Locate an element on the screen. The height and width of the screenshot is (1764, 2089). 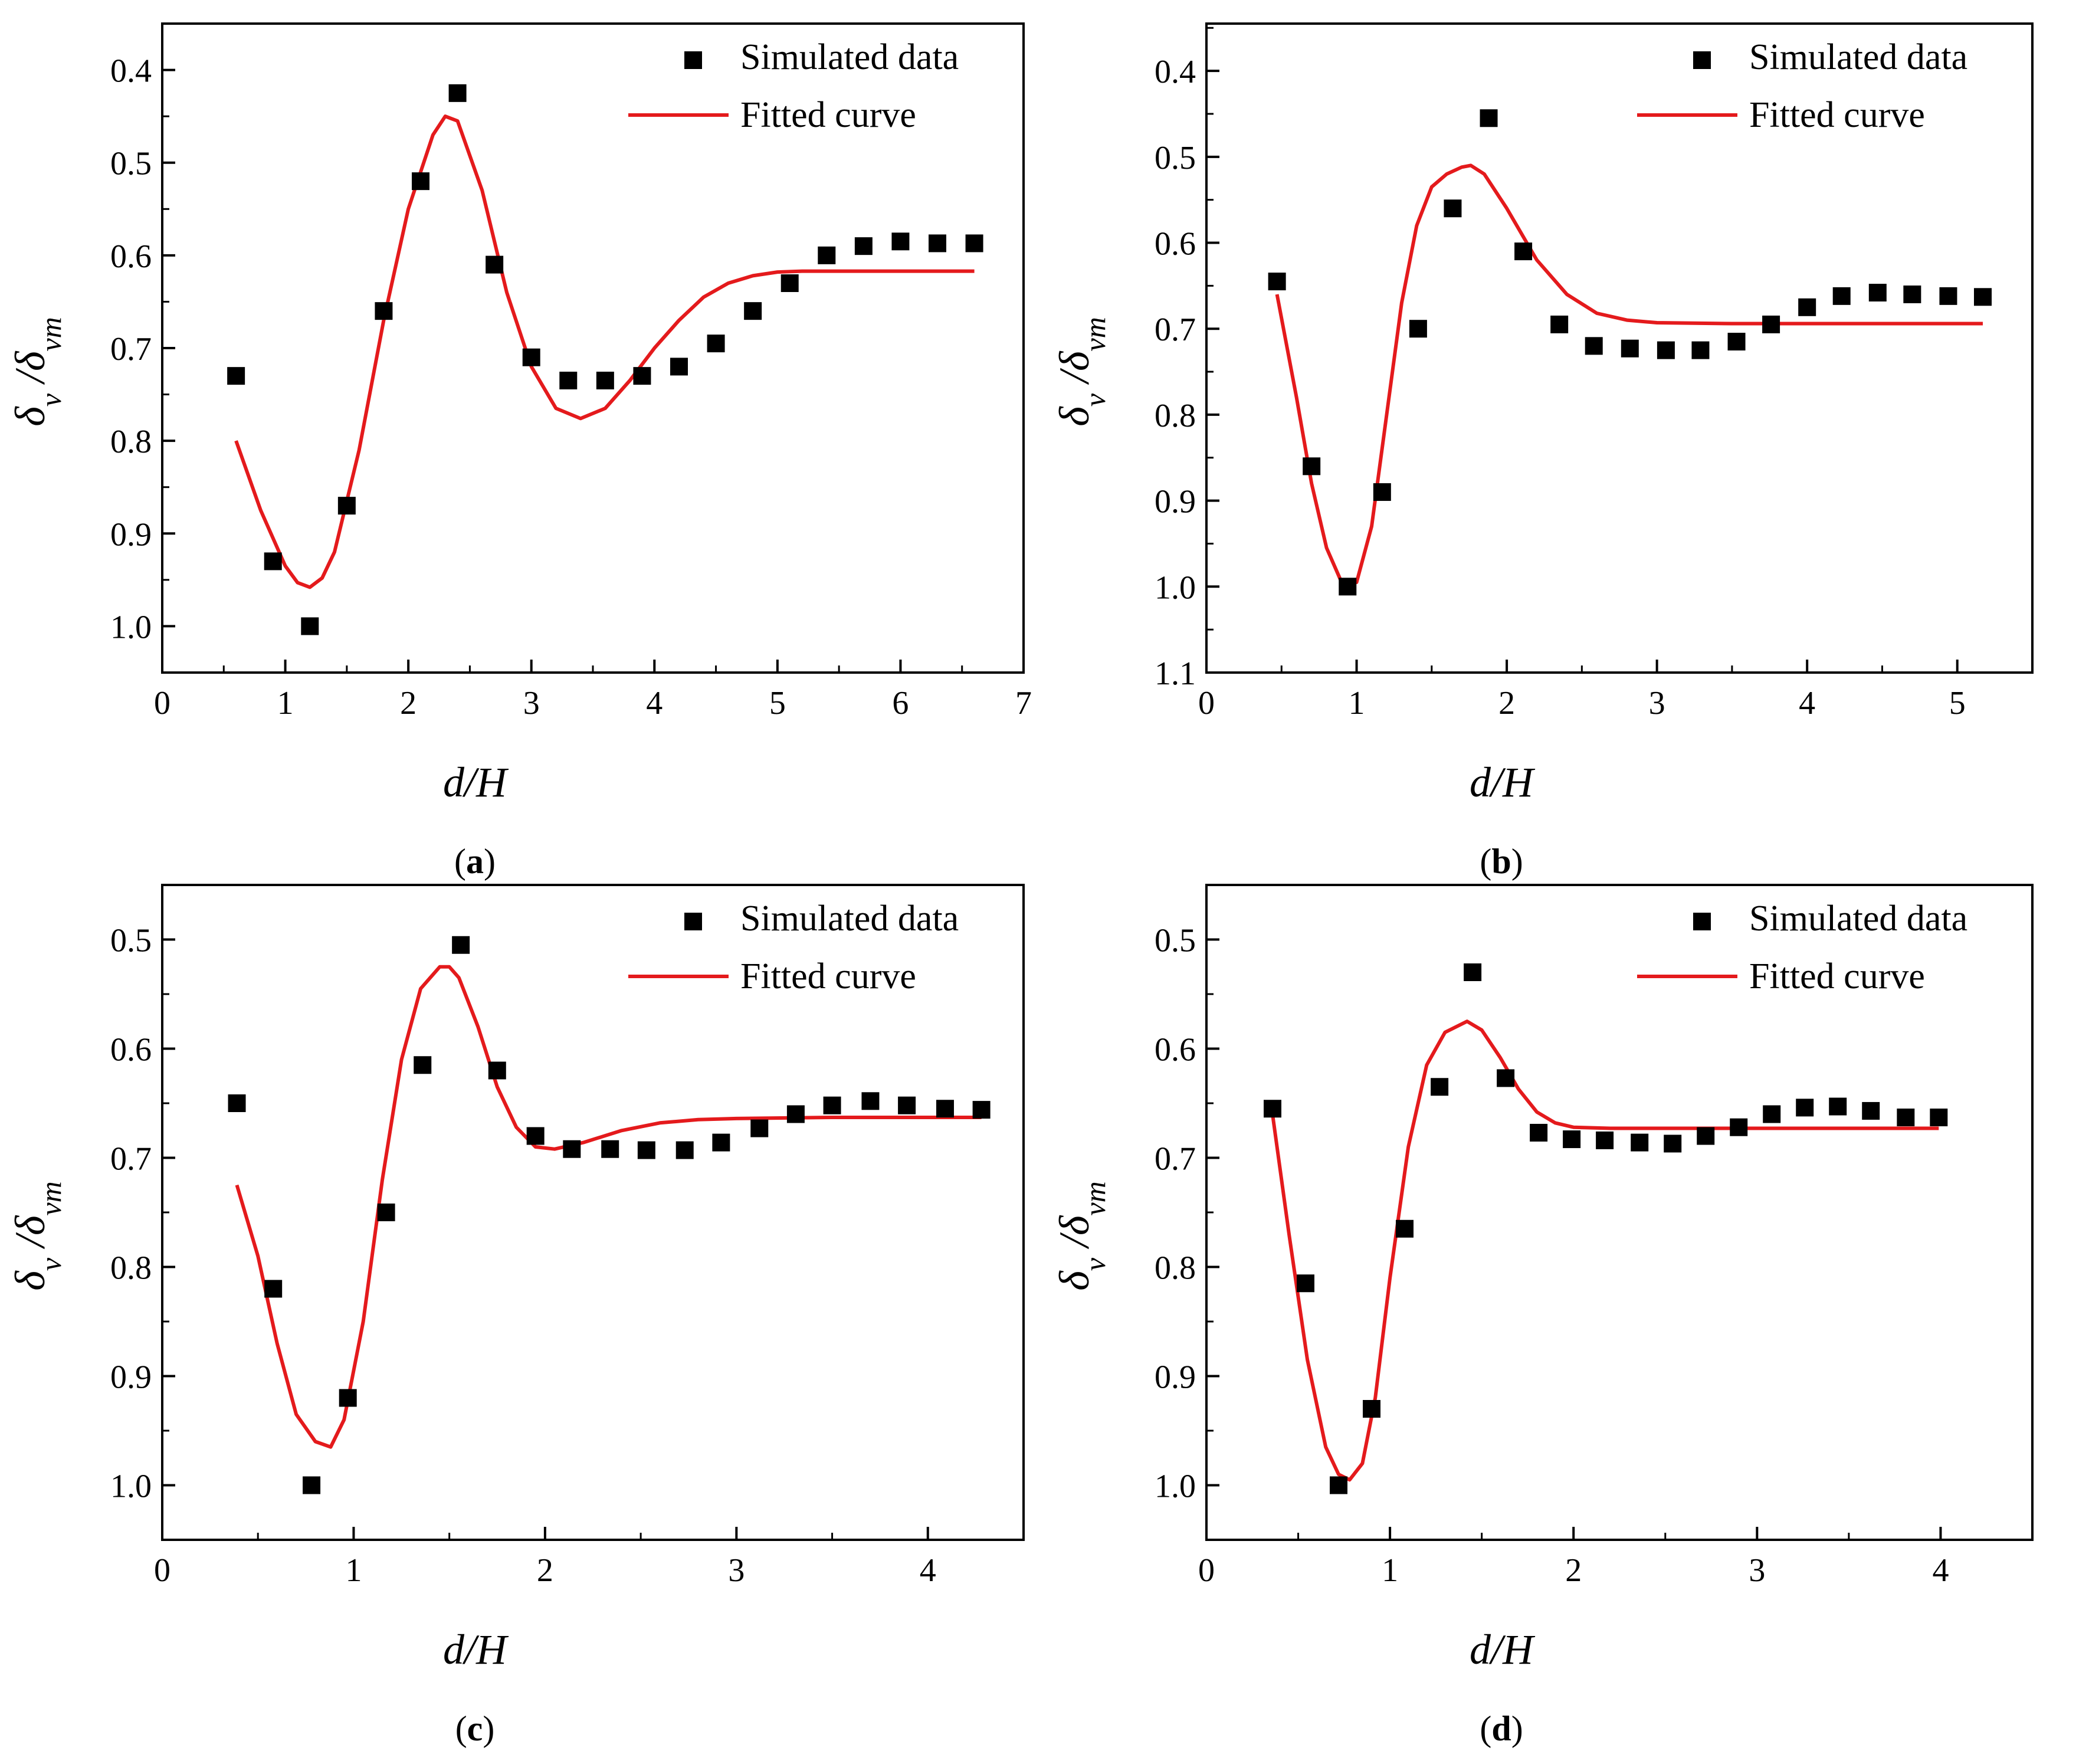
x-tick-label: 3 is located at coordinates (531, 703).